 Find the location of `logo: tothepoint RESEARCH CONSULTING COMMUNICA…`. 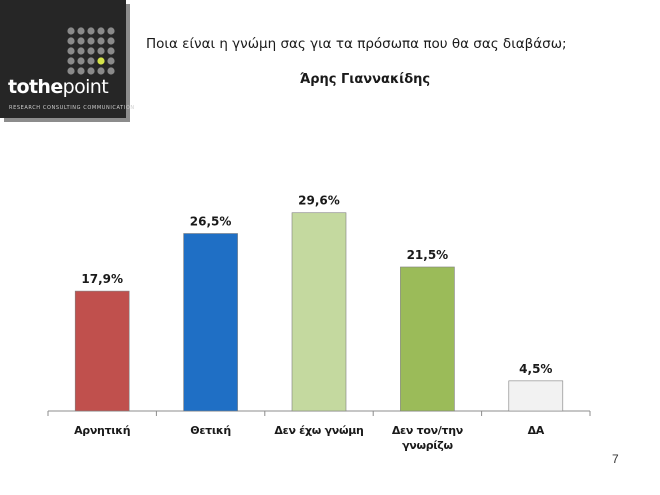

logo: tothepoint RESEARCH CONSULTING COMMUNICA… is located at coordinates (67, 59).